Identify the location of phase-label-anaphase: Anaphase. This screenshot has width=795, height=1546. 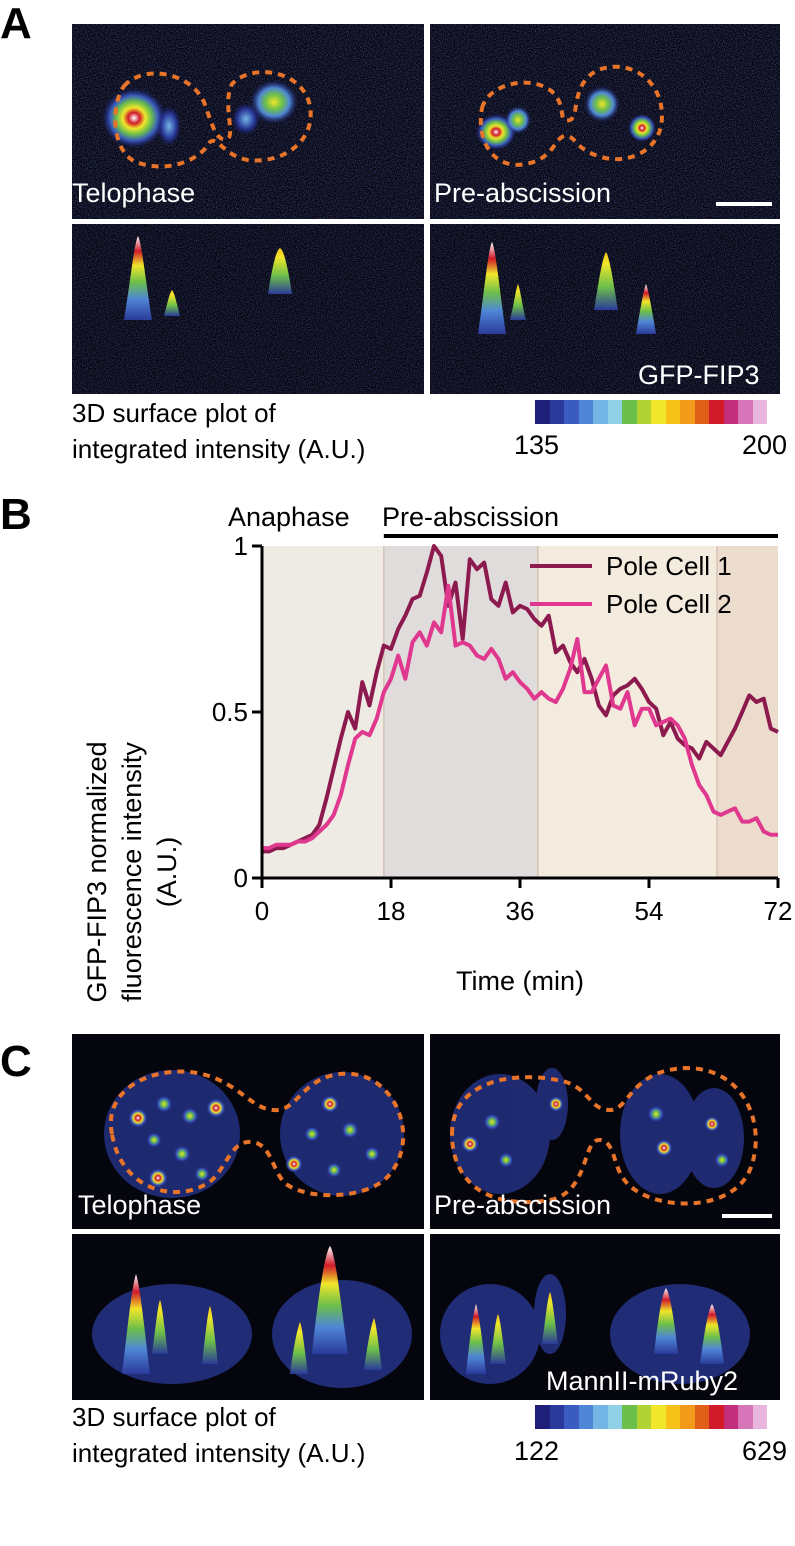
(289, 517).